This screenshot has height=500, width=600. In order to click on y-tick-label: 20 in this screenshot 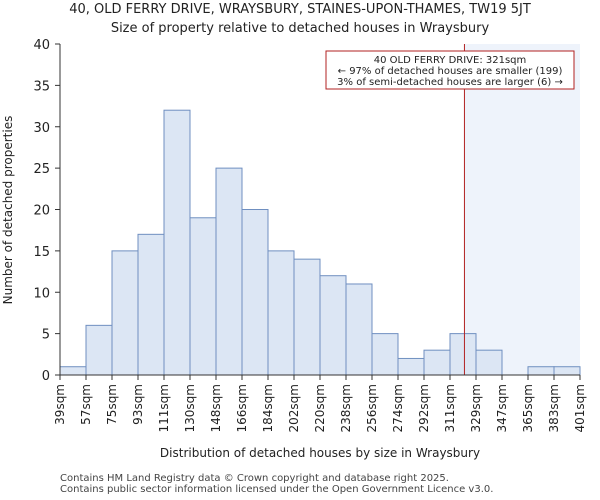, I will do `click(41, 211)`.